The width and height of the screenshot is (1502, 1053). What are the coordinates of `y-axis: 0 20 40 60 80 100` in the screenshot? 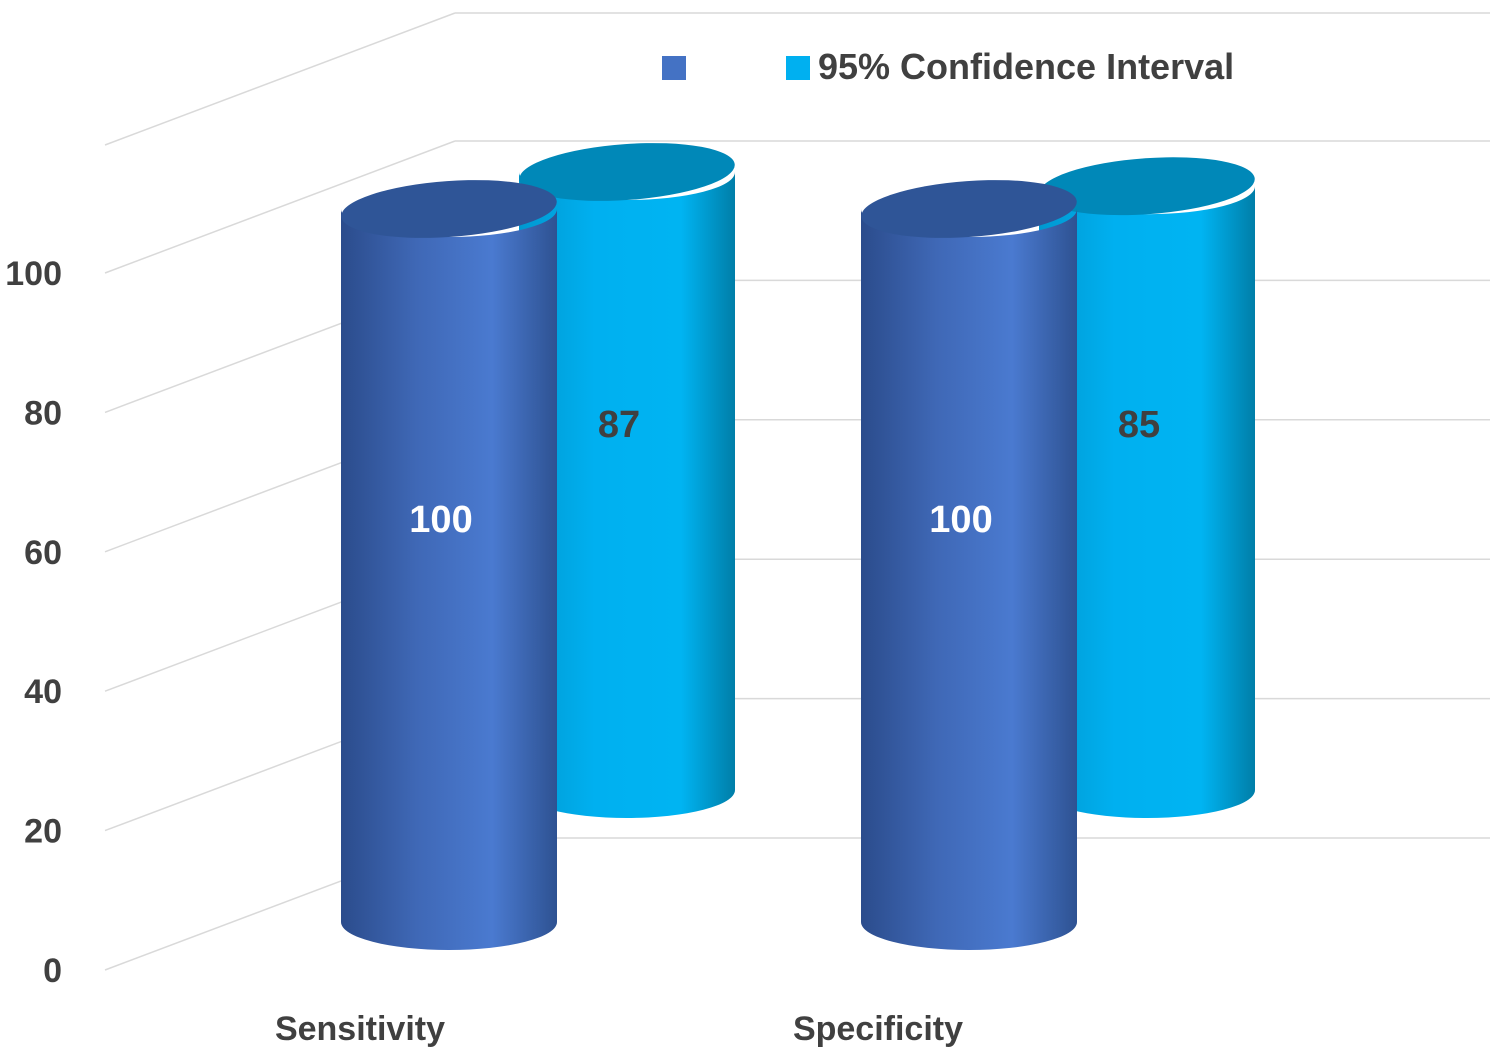 It's located at (33, 622).